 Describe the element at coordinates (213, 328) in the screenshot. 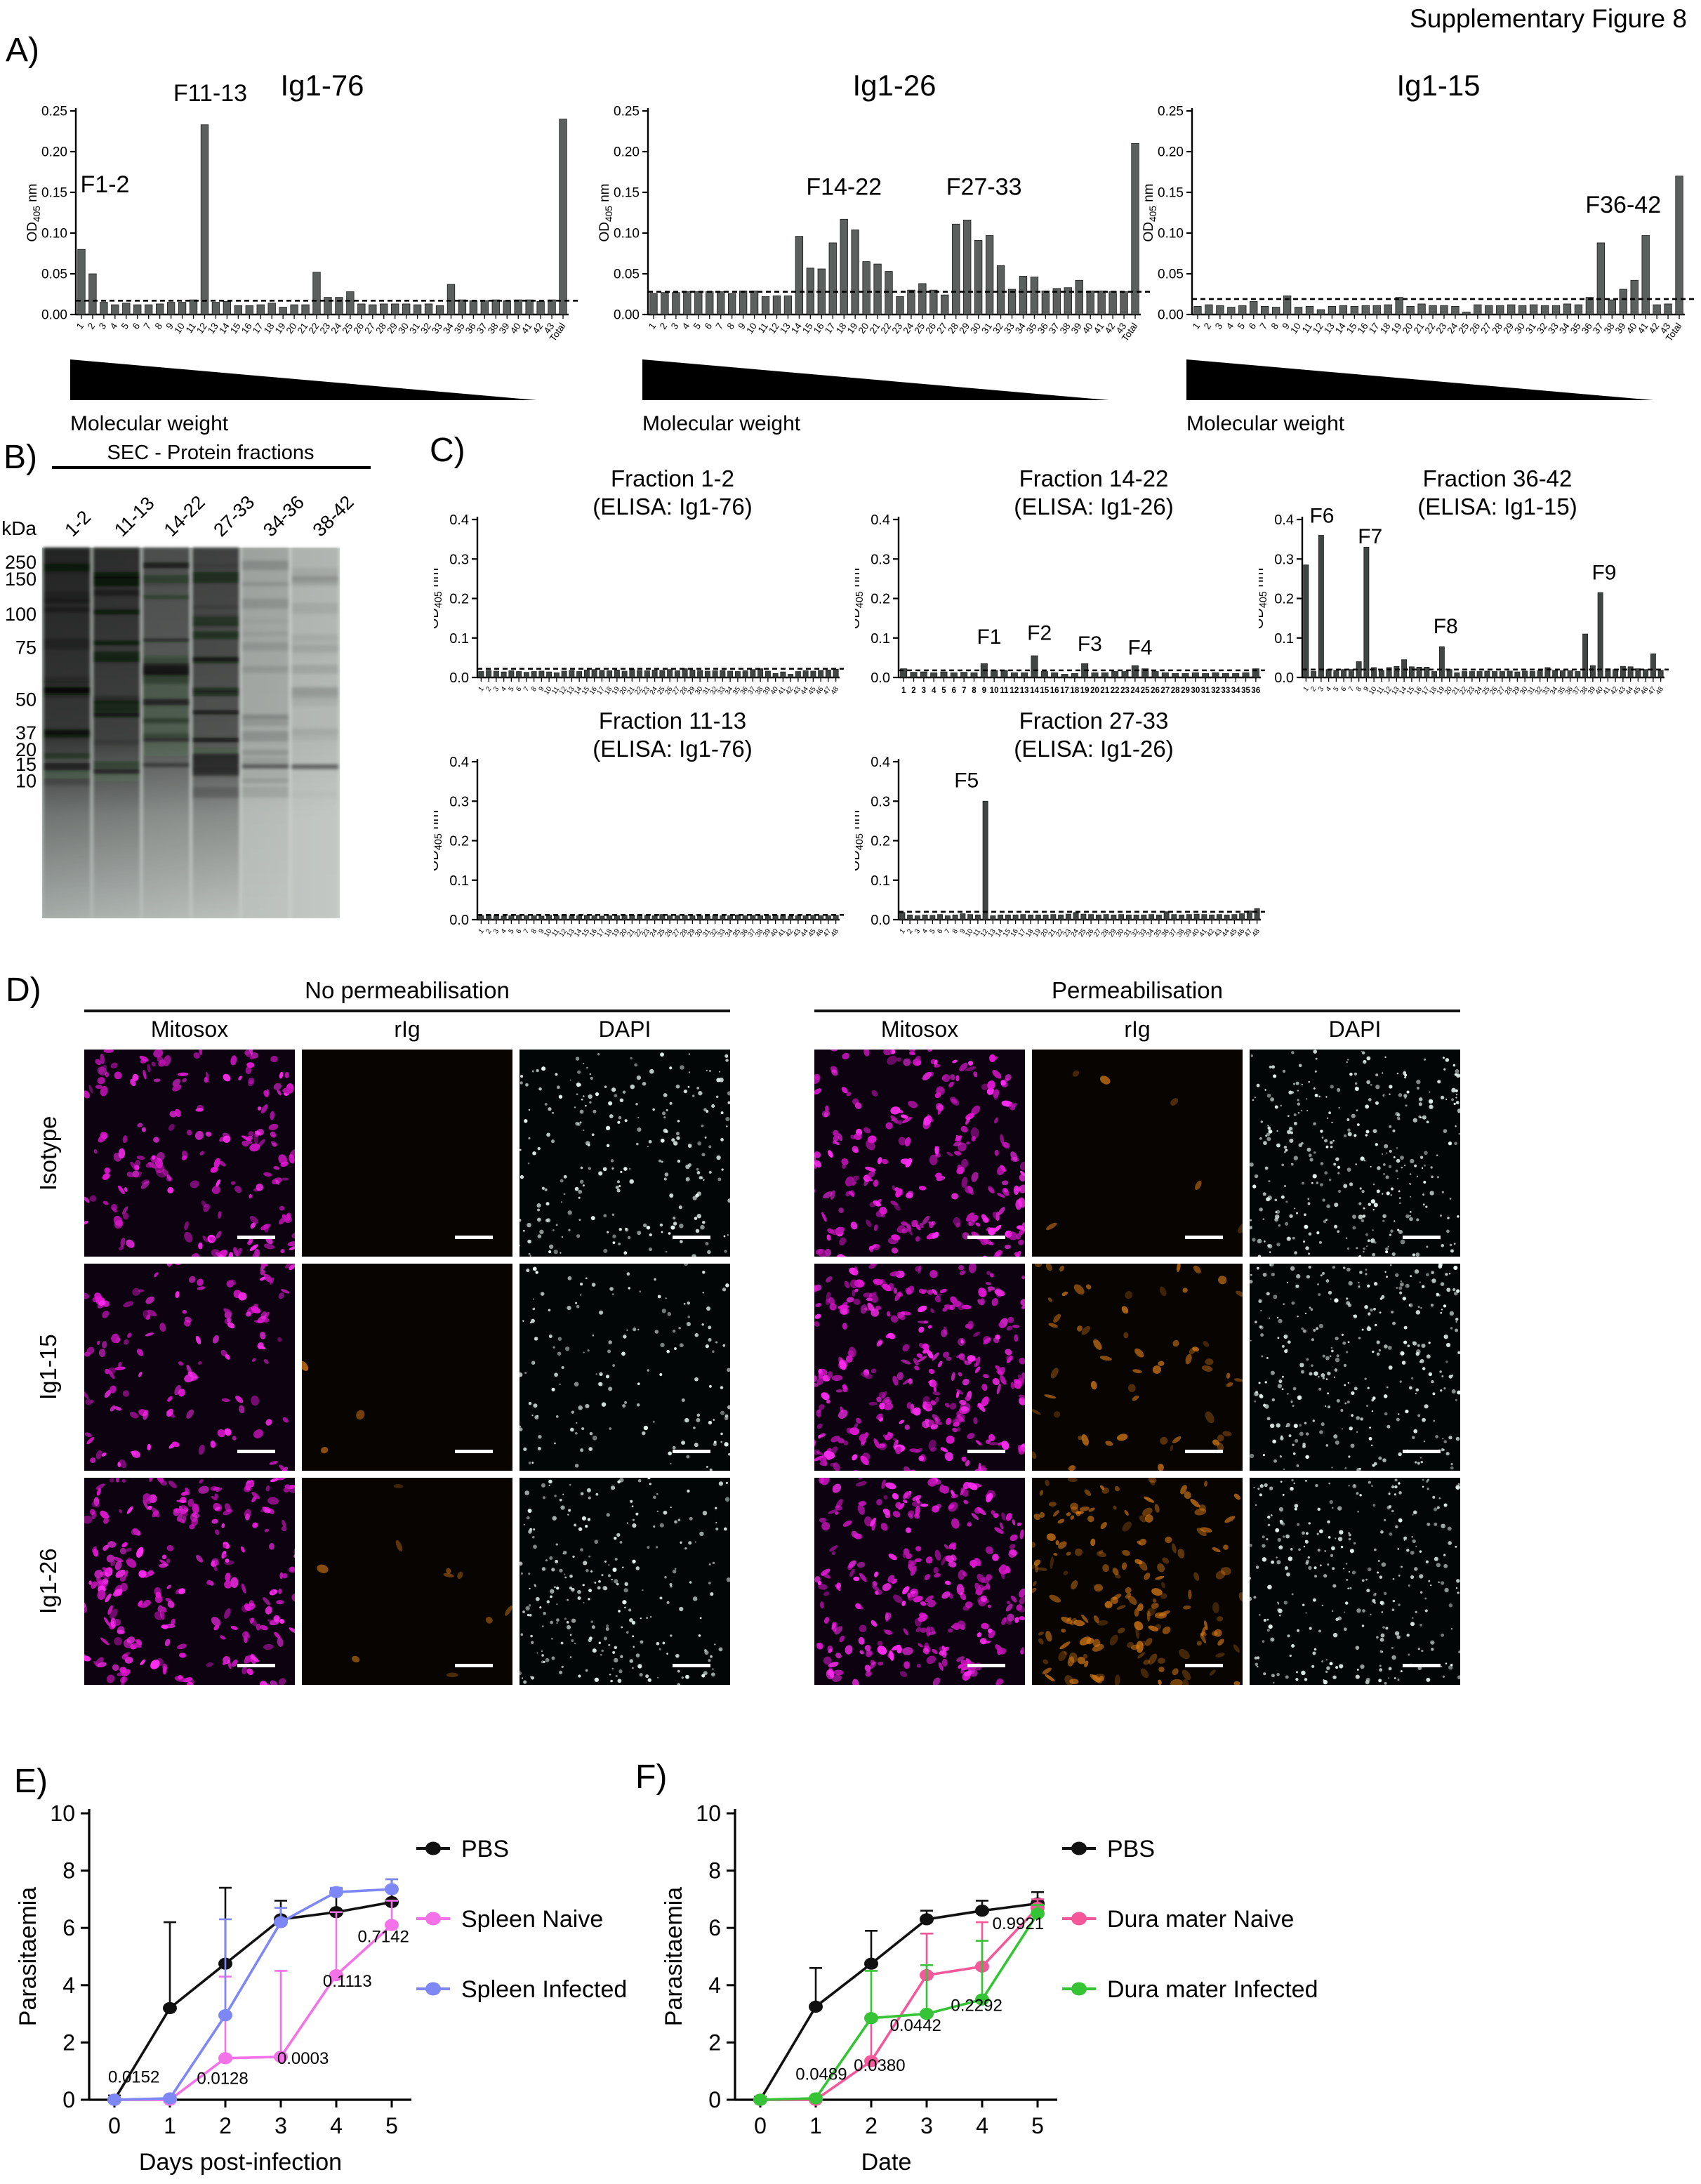

I see `svg-text: 13` at that location.